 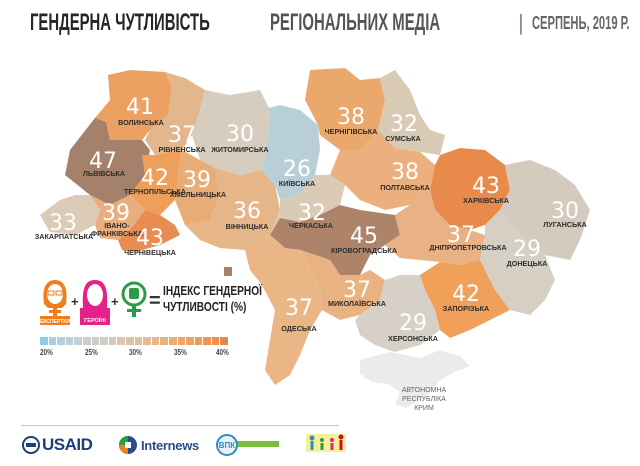 What do you see at coordinates (357, 303) in the screenshot?
I see `svg-text: МИКОЛАЇВСЬКА` at bounding box center [357, 303].